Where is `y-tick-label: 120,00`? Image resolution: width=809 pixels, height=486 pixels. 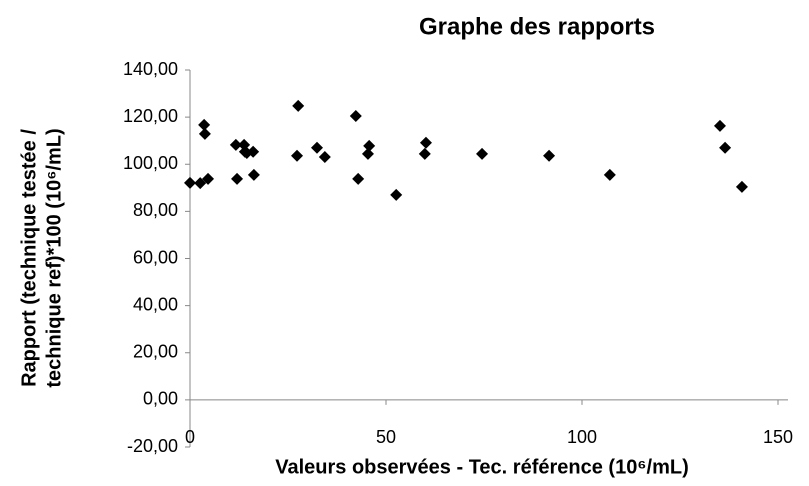 y-tick-label: 120,00 is located at coordinates (150, 116).